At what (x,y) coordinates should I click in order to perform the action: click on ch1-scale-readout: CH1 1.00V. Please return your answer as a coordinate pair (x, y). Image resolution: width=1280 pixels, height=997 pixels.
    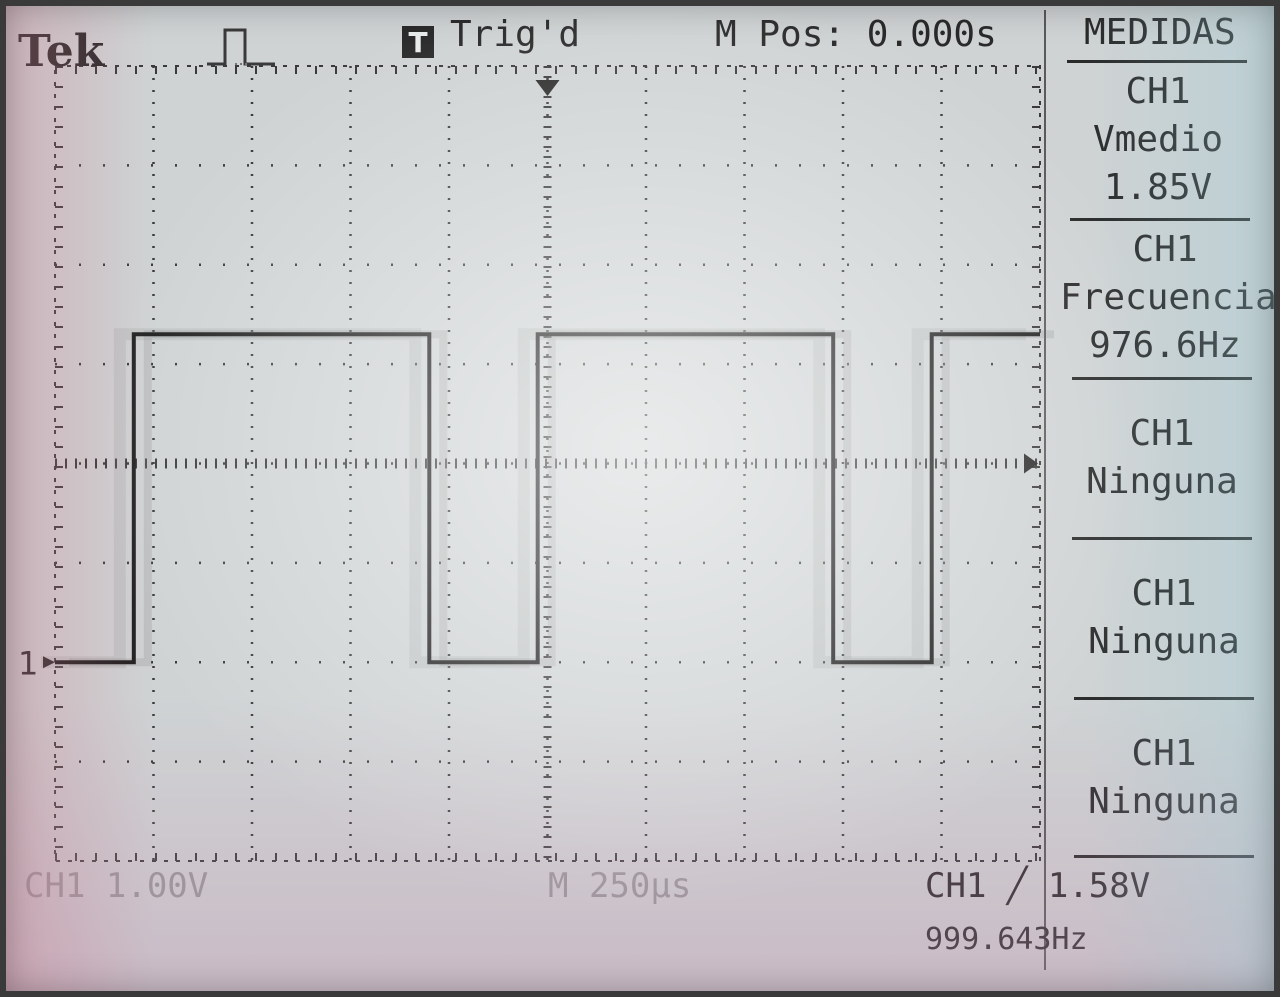
    Looking at the image, I should click on (116, 886).